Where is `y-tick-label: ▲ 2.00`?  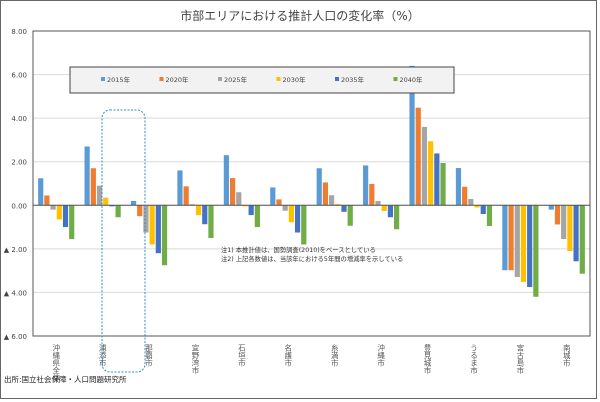 y-tick-label: ▲ 2.00 is located at coordinates (15, 250).